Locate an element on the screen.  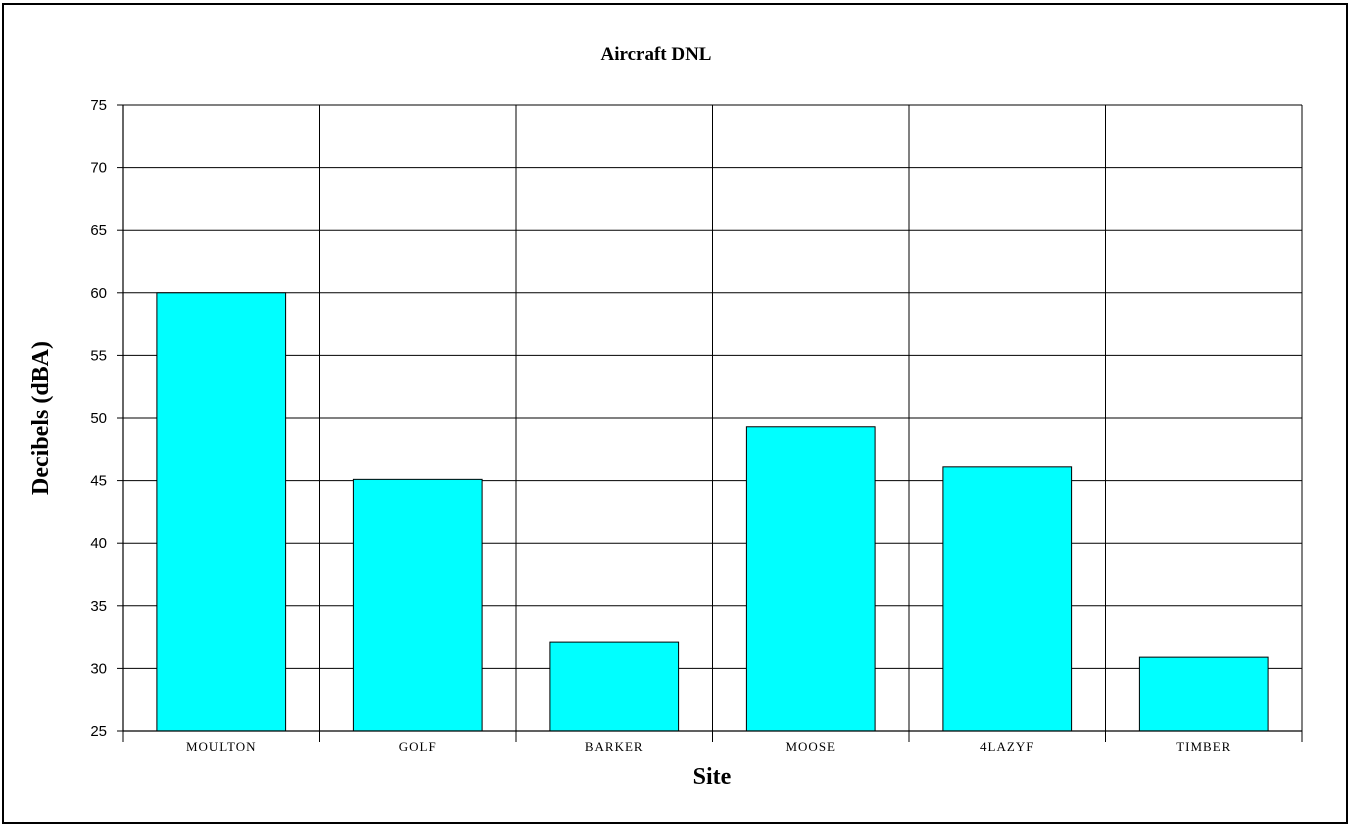
y-tick-label: 55 is located at coordinates (98, 355).